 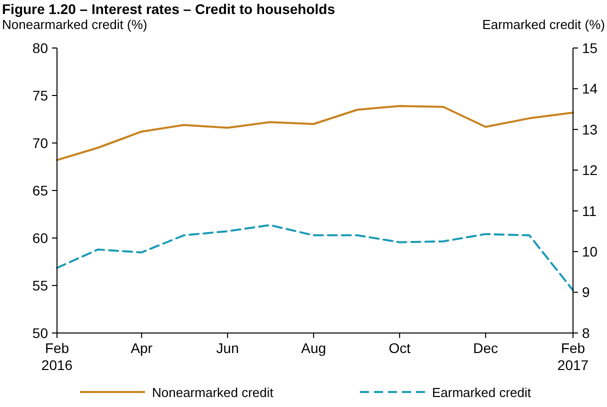 What do you see at coordinates (141, 348) in the screenshot?
I see `x-tick-label: Apr` at bounding box center [141, 348].